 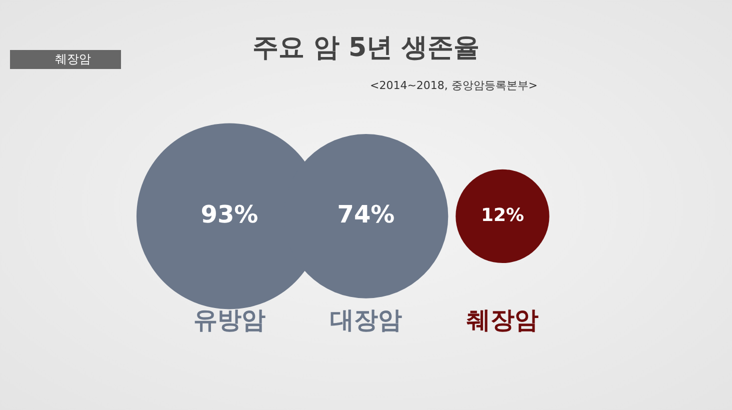 I want to click on data-label: 12%, so click(x=502, y=215).